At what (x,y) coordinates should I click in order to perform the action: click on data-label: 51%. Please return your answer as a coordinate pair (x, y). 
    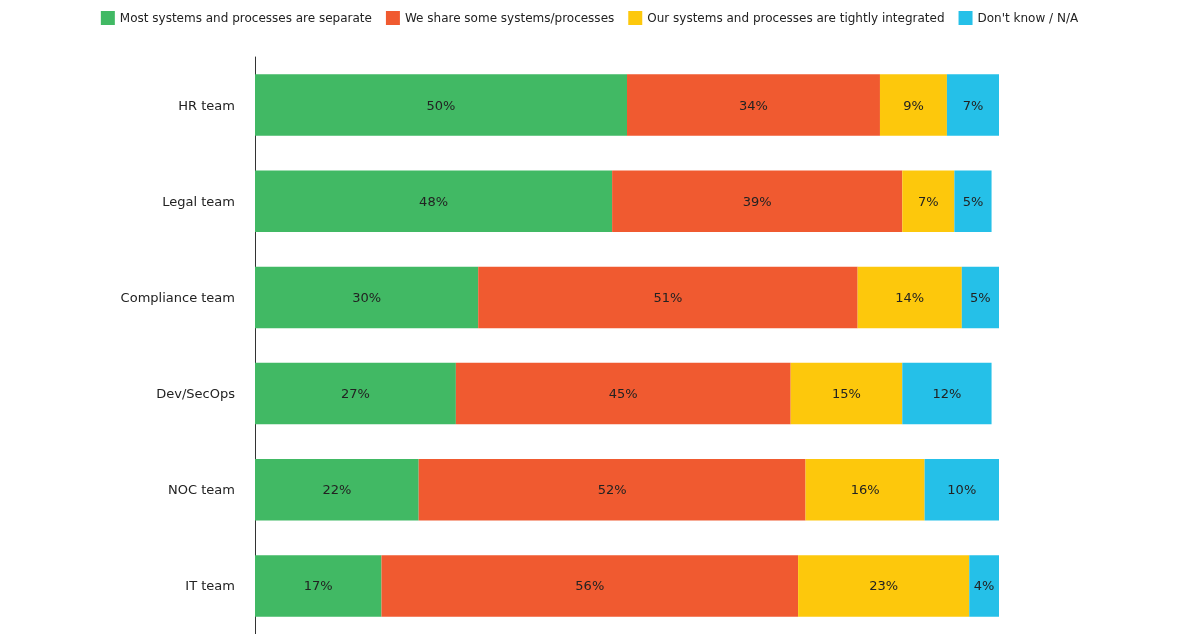
    Looking at the image, I should click on (668, 297).